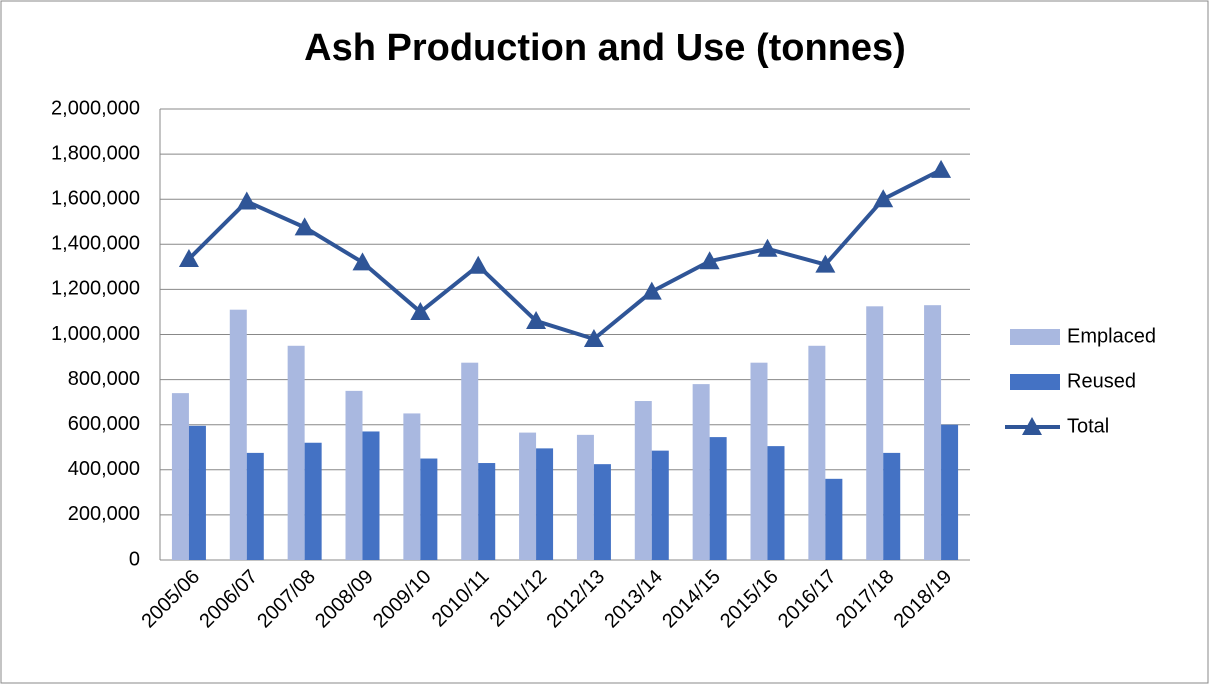 This screenshot has width=1210, height=685. Describe the element at coordinates (1111, 336) in the screenshot. I see `legend-label: Emplaced` at that location.